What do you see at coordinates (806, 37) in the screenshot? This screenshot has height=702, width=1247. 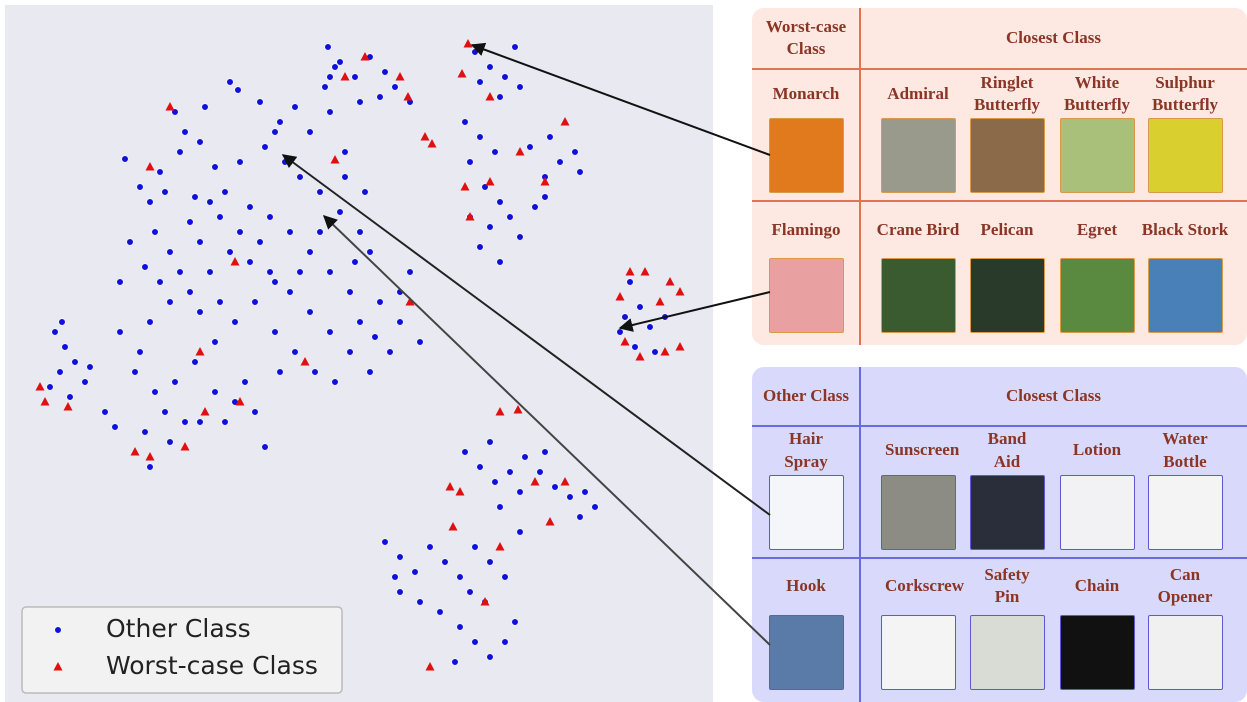 I see `header-cell: Worst-case Class` at bounding box center [806, 37].